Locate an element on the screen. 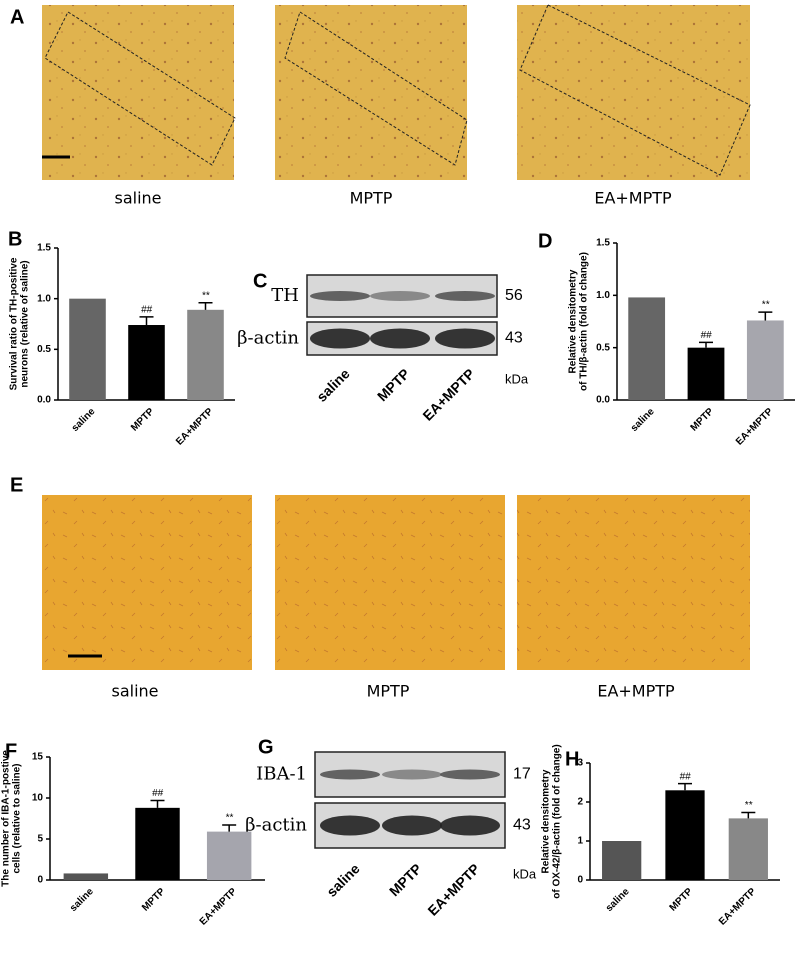 This screenshot has height=972, width=809. y-tick-label: 3 is located at coordinates (580, 763).